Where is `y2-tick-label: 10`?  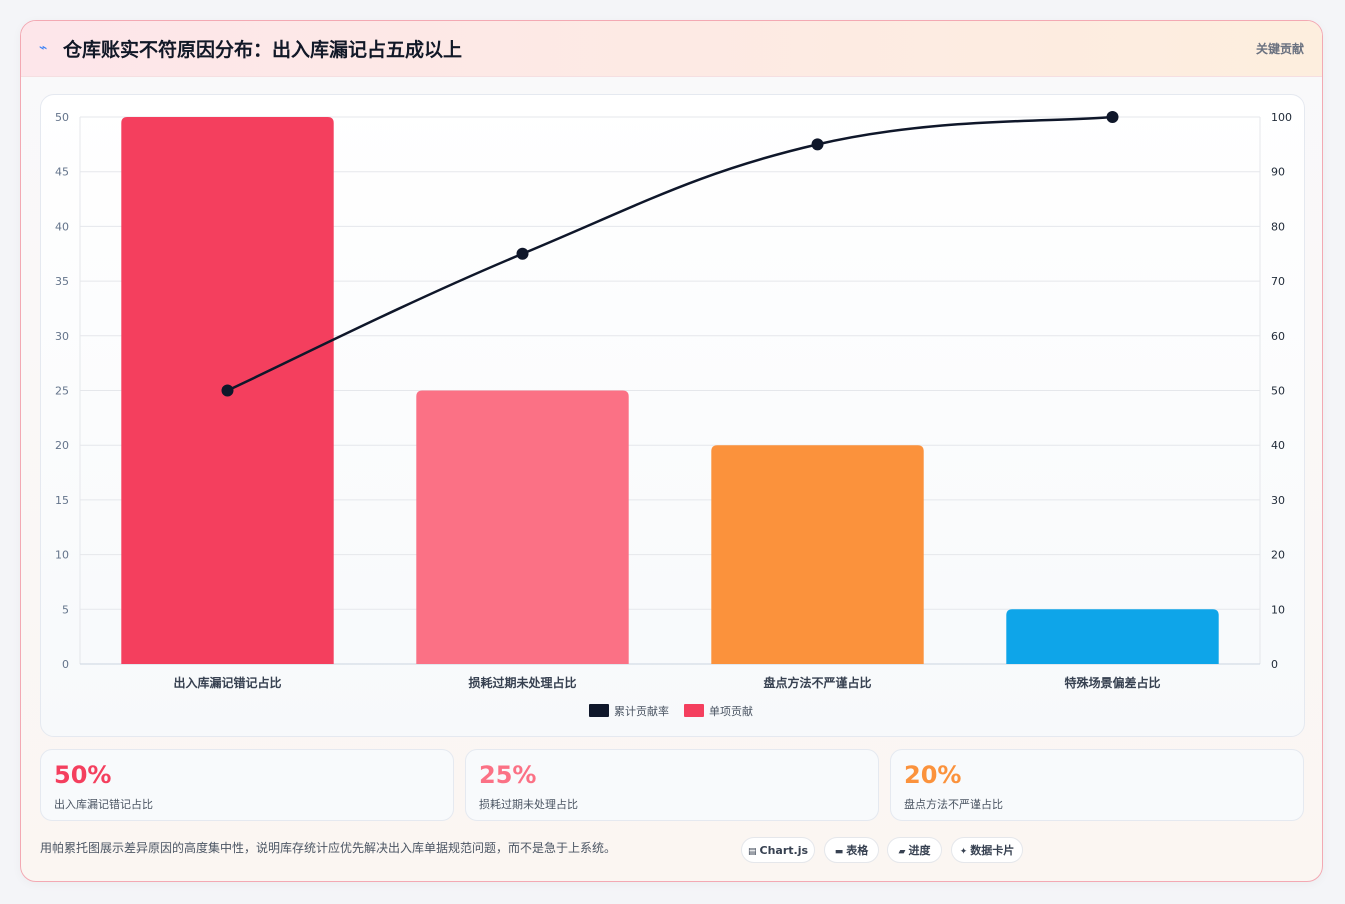 y2-tick-label: 10 is located at coordinates (1278, 609).